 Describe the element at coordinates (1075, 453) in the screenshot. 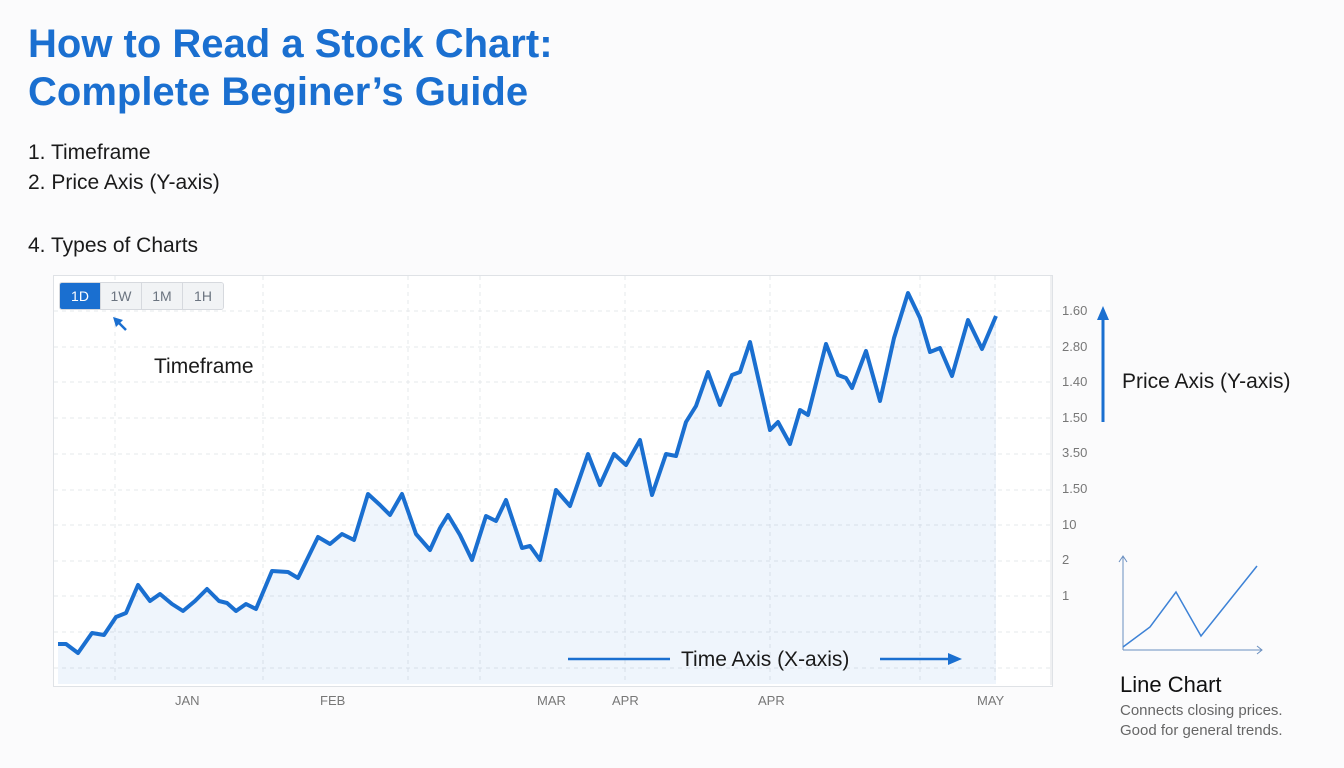

I see `y-tick-label: 3.50` at that location.